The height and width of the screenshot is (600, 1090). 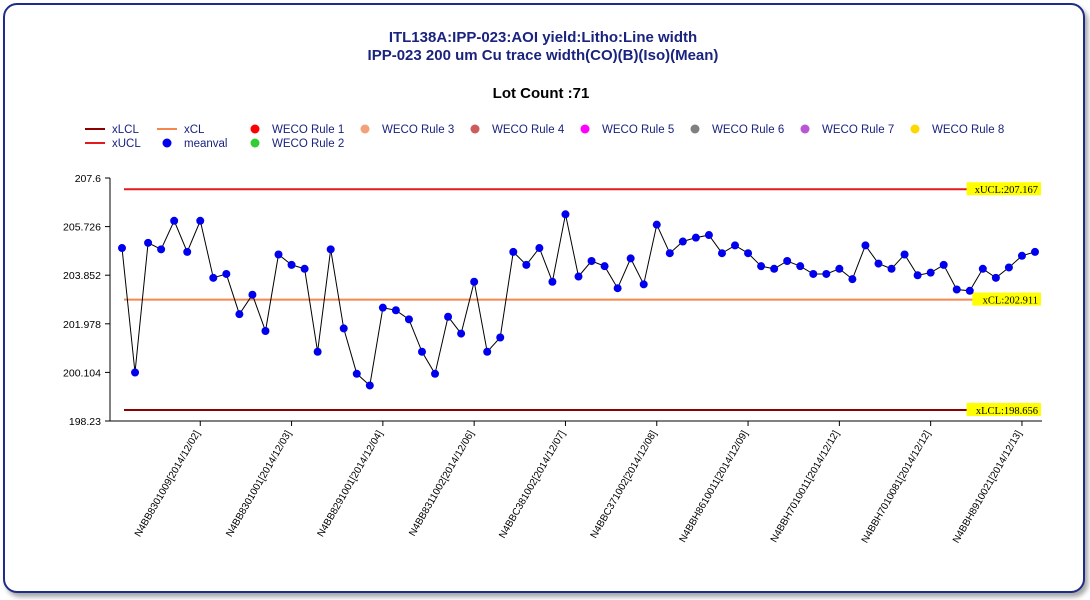 I want to click on x-tick-label: N4BB8301009[2014/12/02], so click(x=168, y=484).